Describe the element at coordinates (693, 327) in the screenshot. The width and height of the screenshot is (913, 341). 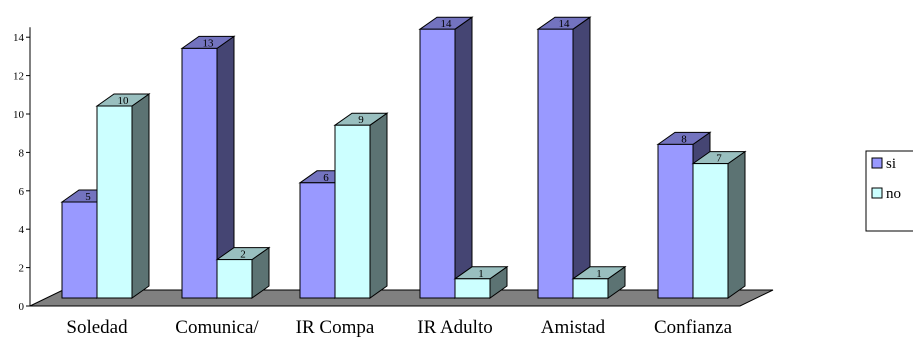
I see `category-label: Confianza` at that location.